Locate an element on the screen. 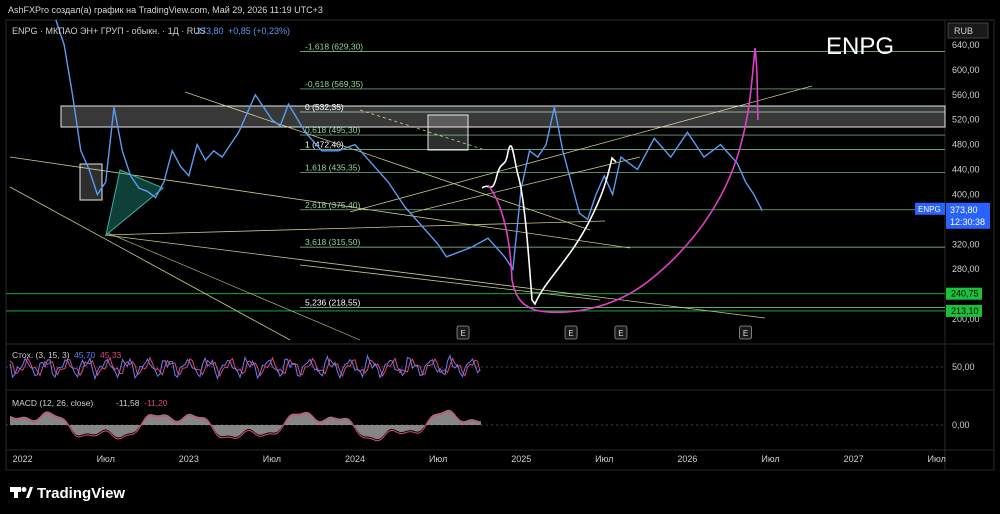  marker-price-label: 240,75 is located at coordinates (965, 294).